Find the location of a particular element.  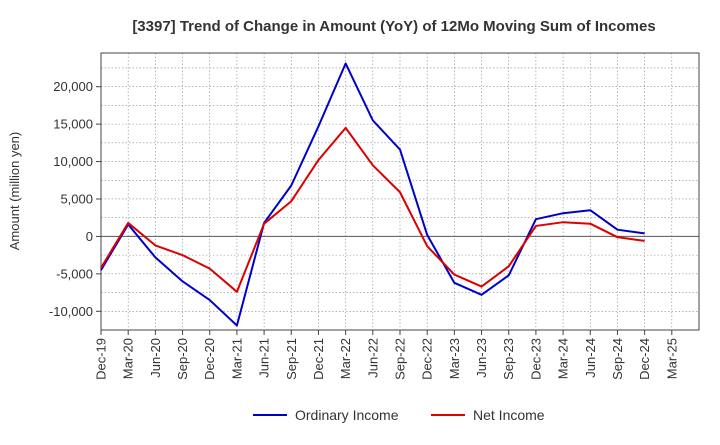

legend: Ordinary Income Net Income is located at coordinates (399, 415).